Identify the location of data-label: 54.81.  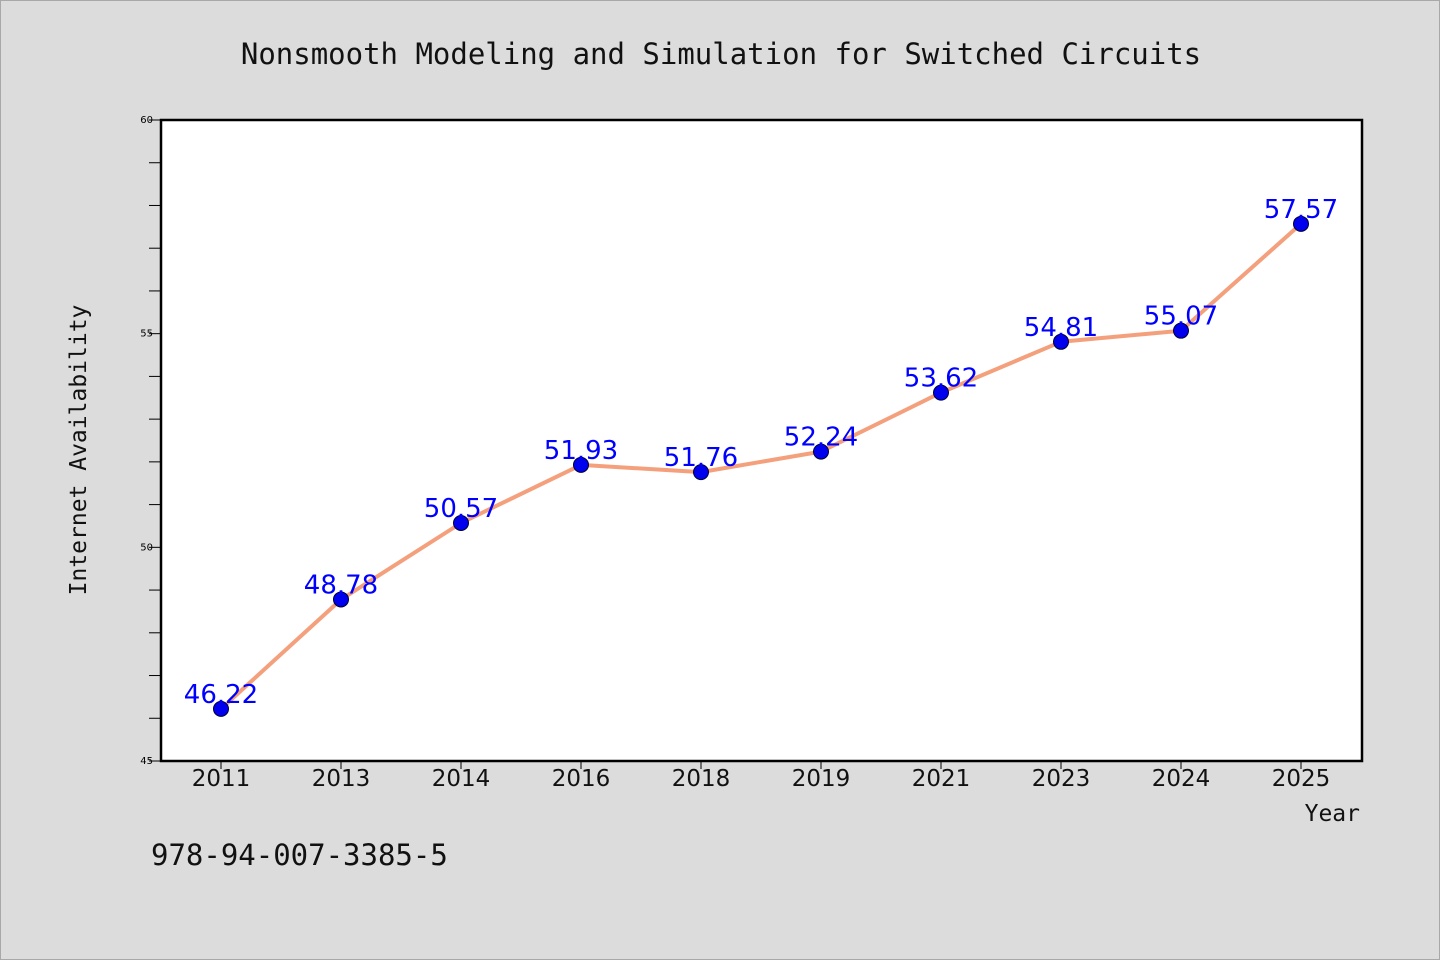
(1061, 328).